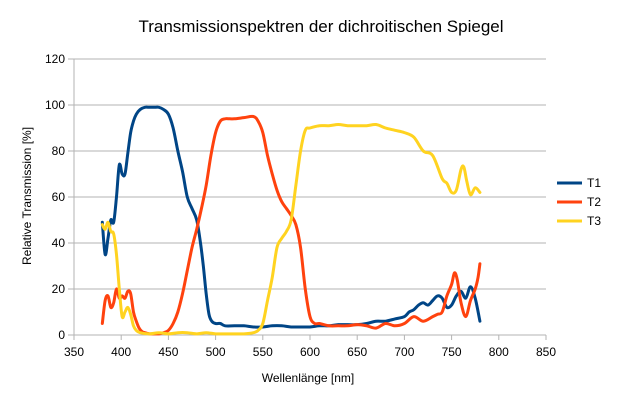 This screenshot has height=410, width=643. Describe the element at coordinates (216, 352) in the screenshot. I see `x-tick-label: 500` at that location.